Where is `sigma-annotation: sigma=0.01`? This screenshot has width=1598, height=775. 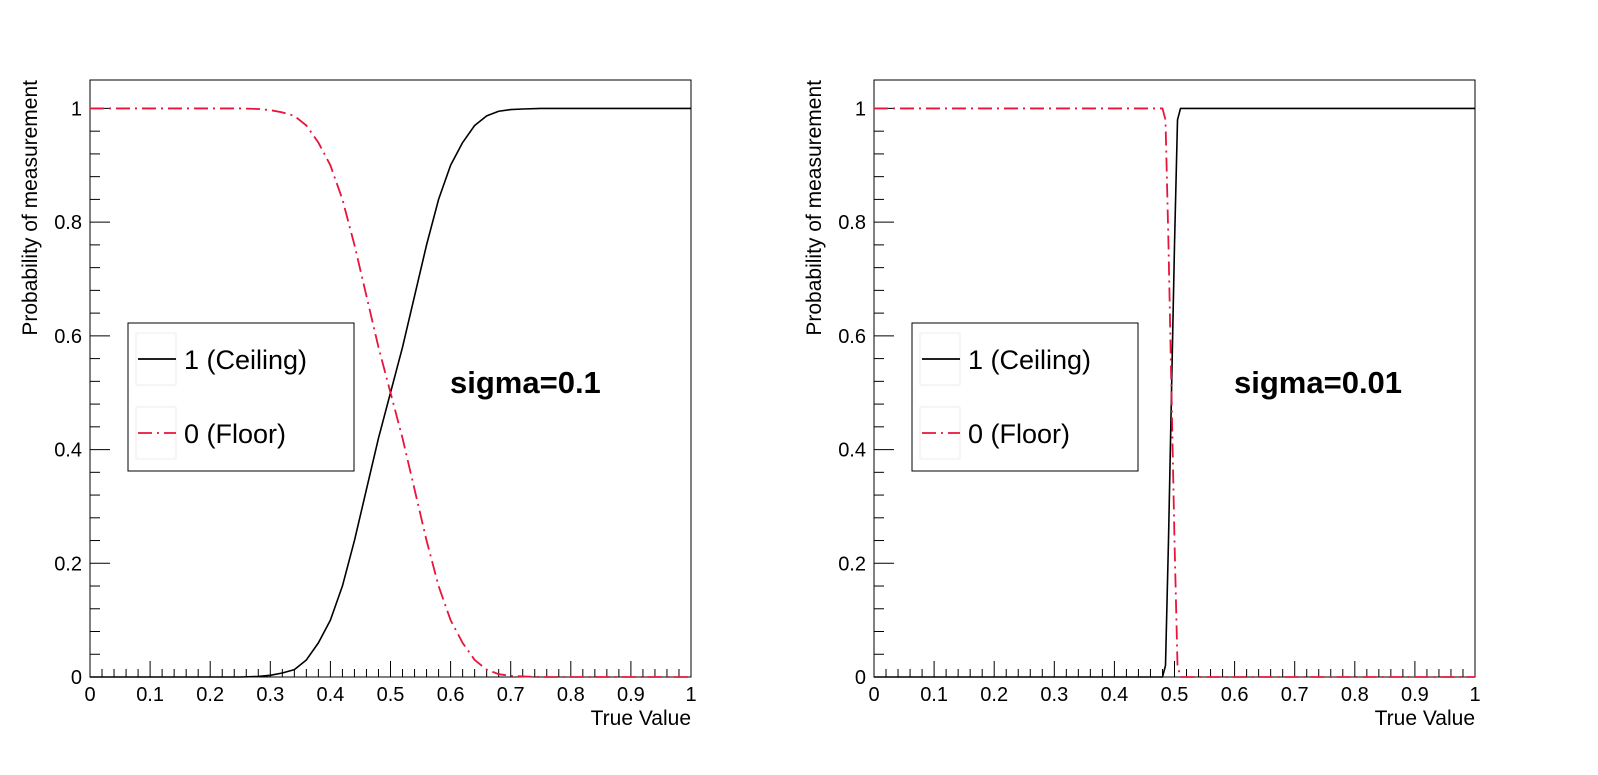
sigma-annotation: sigma=0.01 is located at coordinates (1318, 382).